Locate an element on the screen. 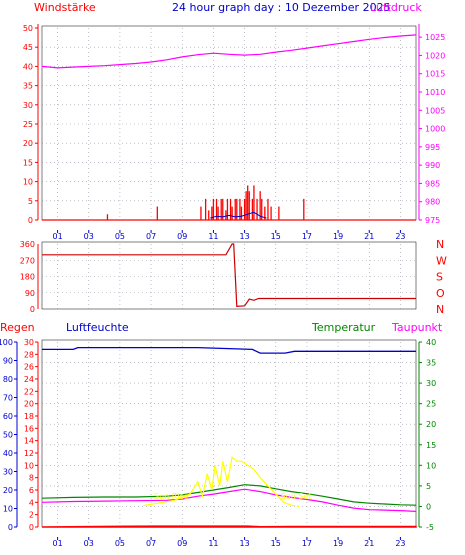 This screenshot has height=555, width=465. windstaerke-title: Windstärke is located at coordinates (65, 7).